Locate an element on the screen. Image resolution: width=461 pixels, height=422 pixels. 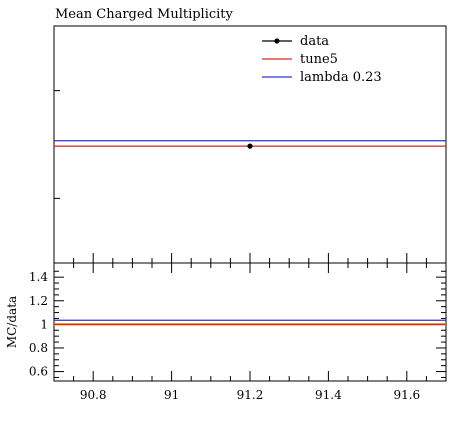
legend: data tune5 lambda 0.23 is located at coordinates (322, 59).